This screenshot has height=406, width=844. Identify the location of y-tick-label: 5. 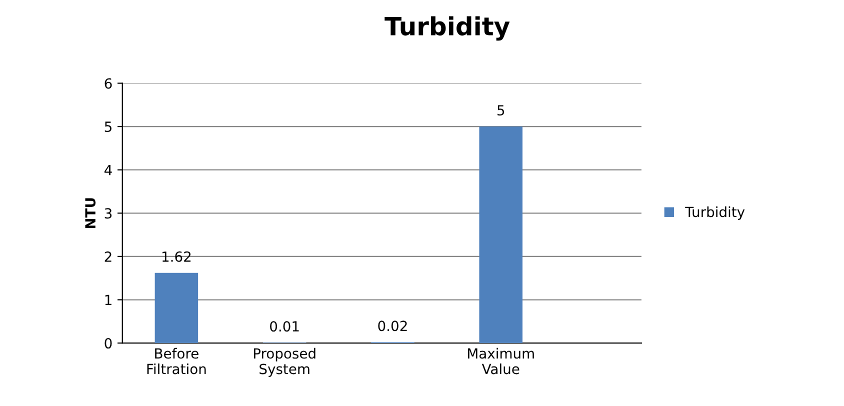
(108, 127).